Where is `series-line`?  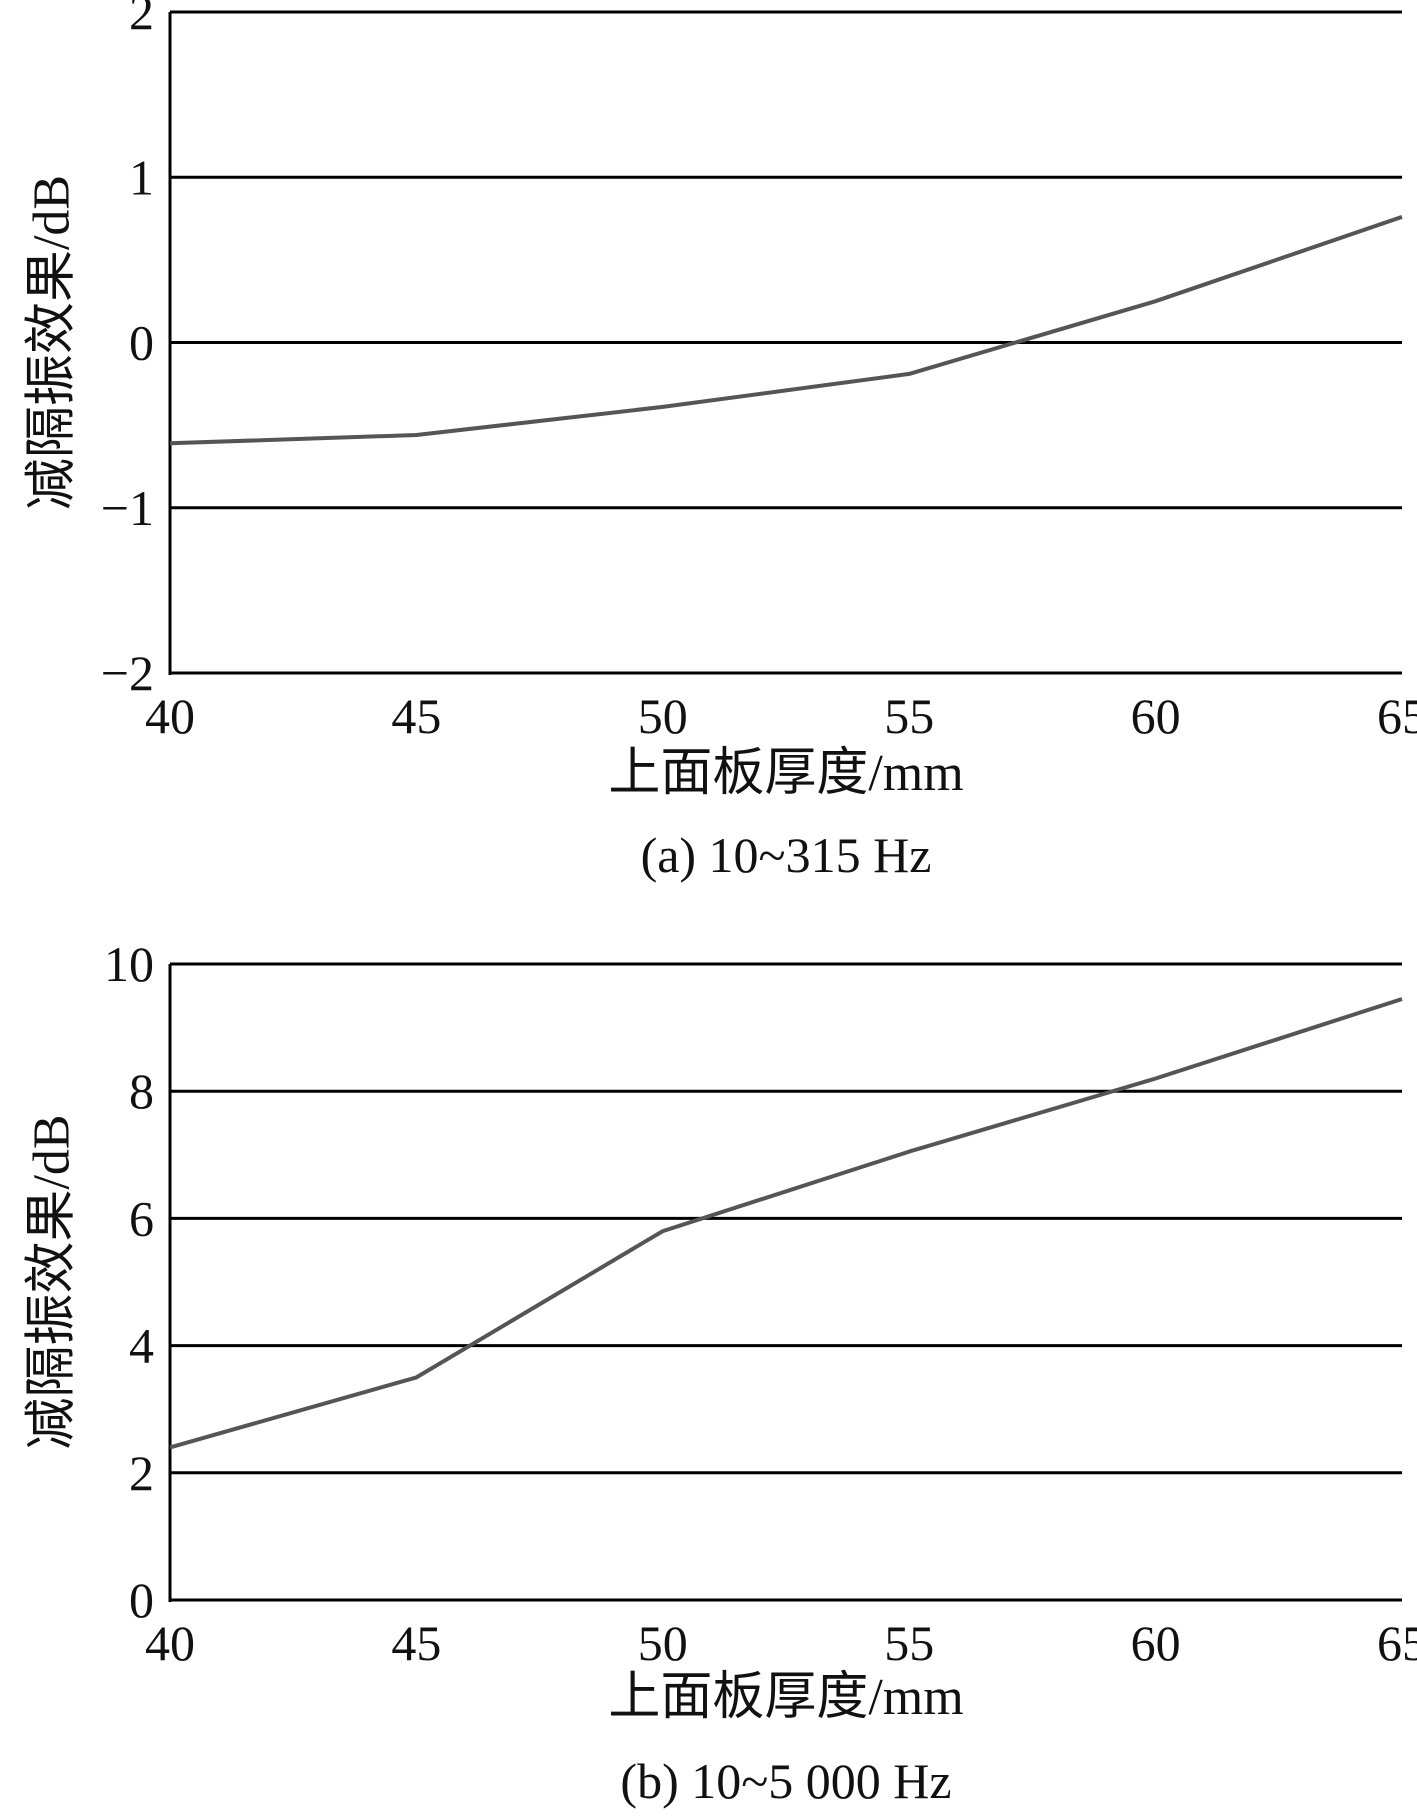 series-line is located at coordinates (786, 330).